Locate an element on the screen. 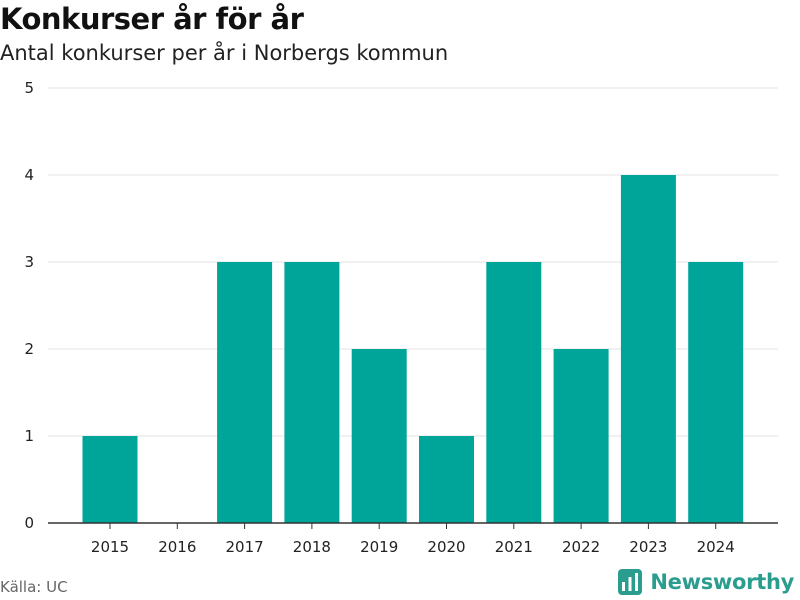 The image size is (800, 600). x-tick-label: 2022 is located at coordinates (581, 547).